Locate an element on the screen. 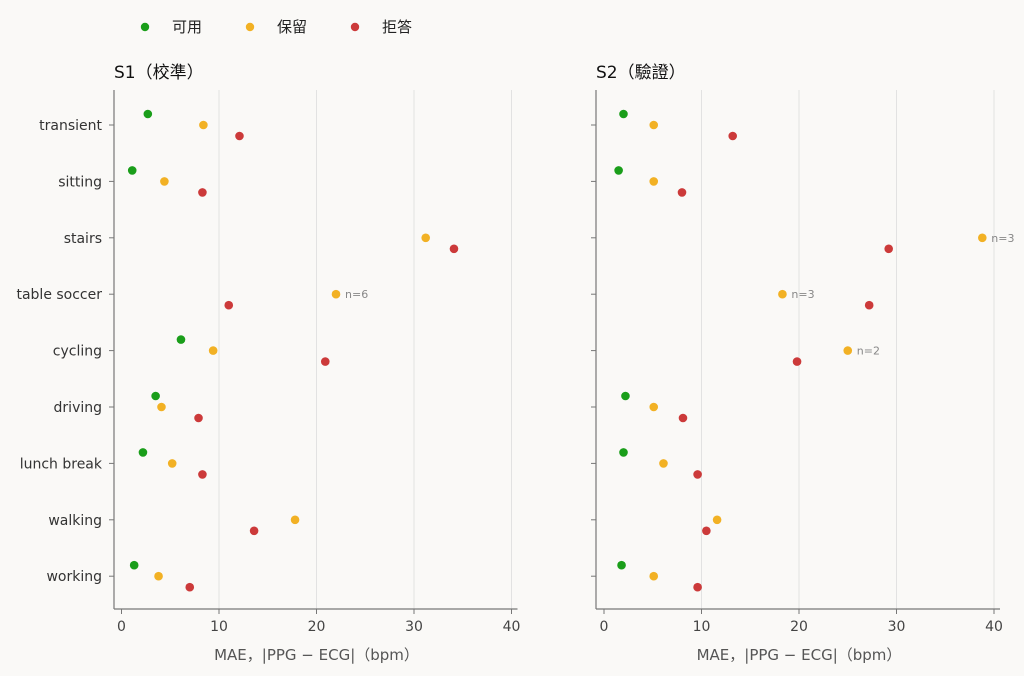 The height and width of the screenshot is (676, 1024). legend: 可用 保留 拒答 is located at coordinates (276, 27).